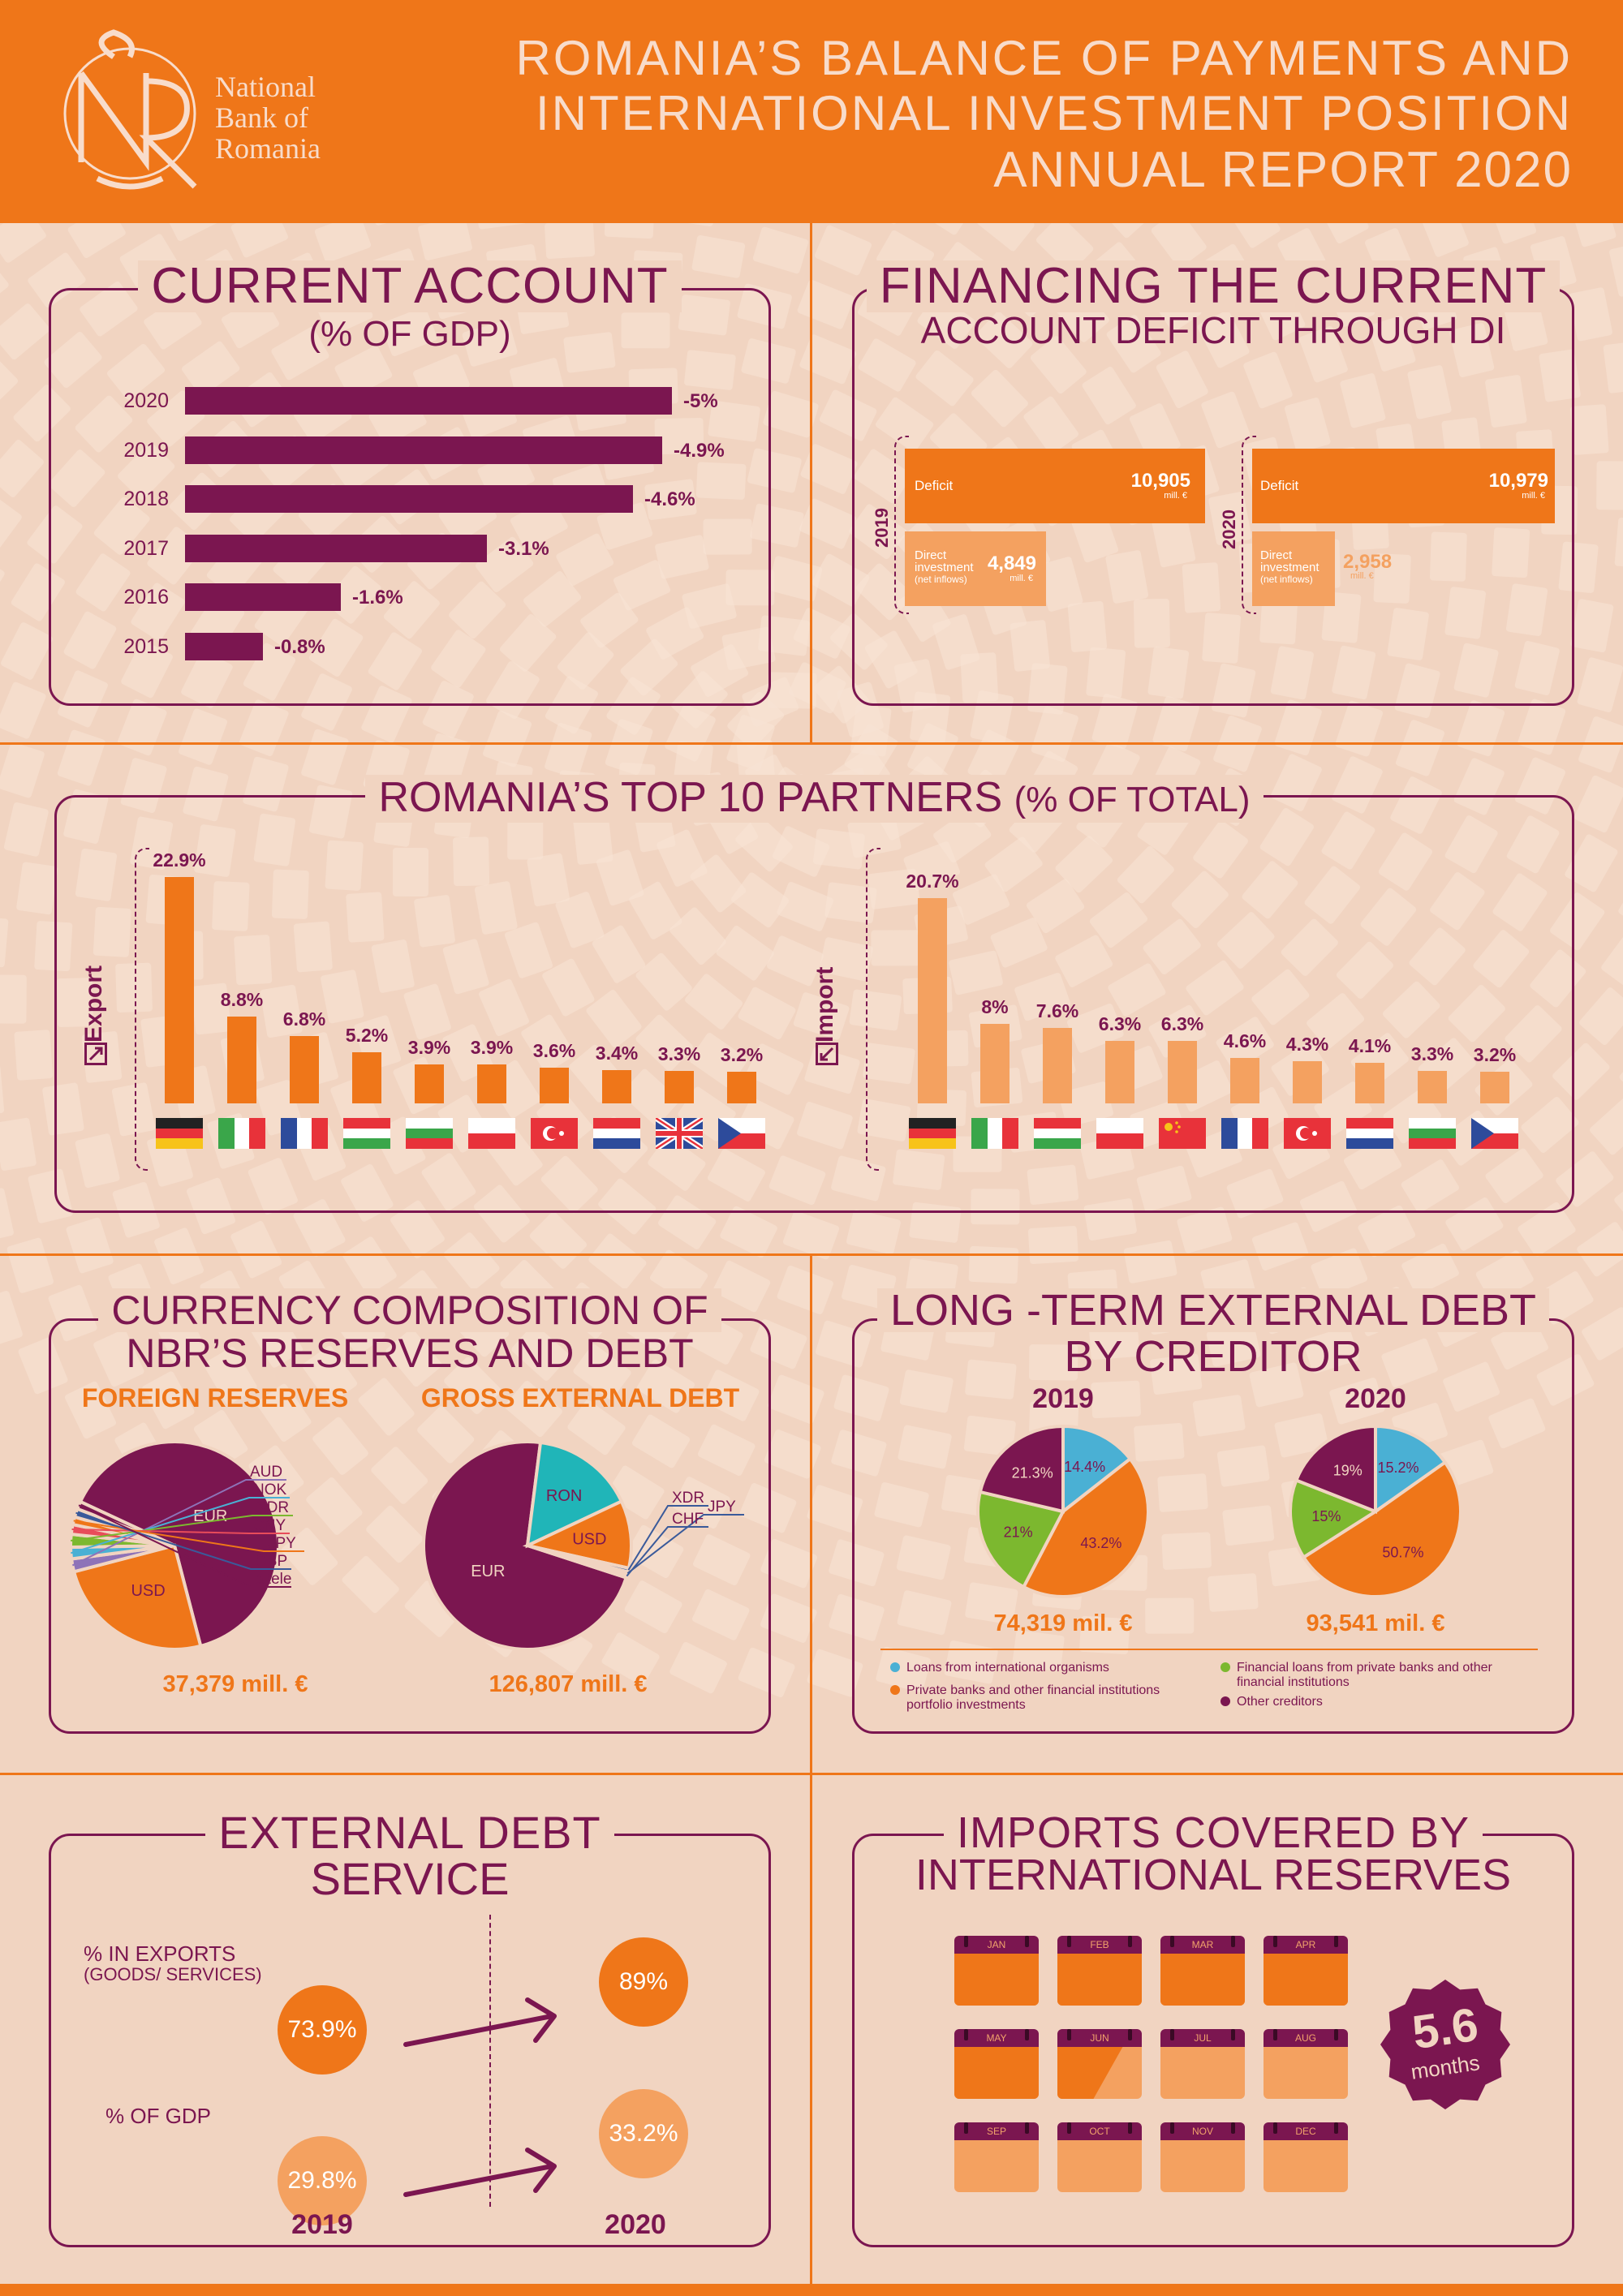  What do you see at coordinates (934, 485) in the screenshot?
I see `deficit-label: Deficit` at bounding box center [934, 485].